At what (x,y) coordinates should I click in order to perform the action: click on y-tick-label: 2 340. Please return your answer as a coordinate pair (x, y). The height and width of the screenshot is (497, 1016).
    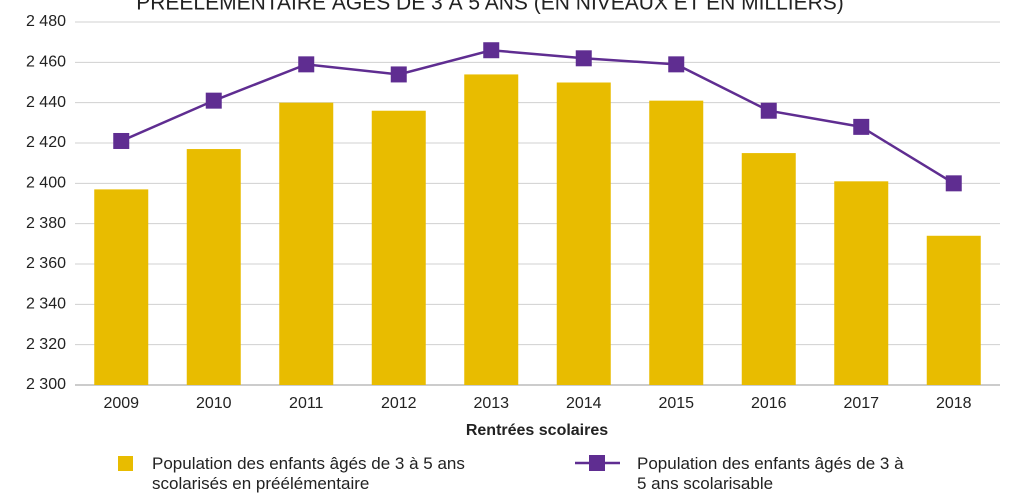
    Looking at the image, I should click on (46, 304).